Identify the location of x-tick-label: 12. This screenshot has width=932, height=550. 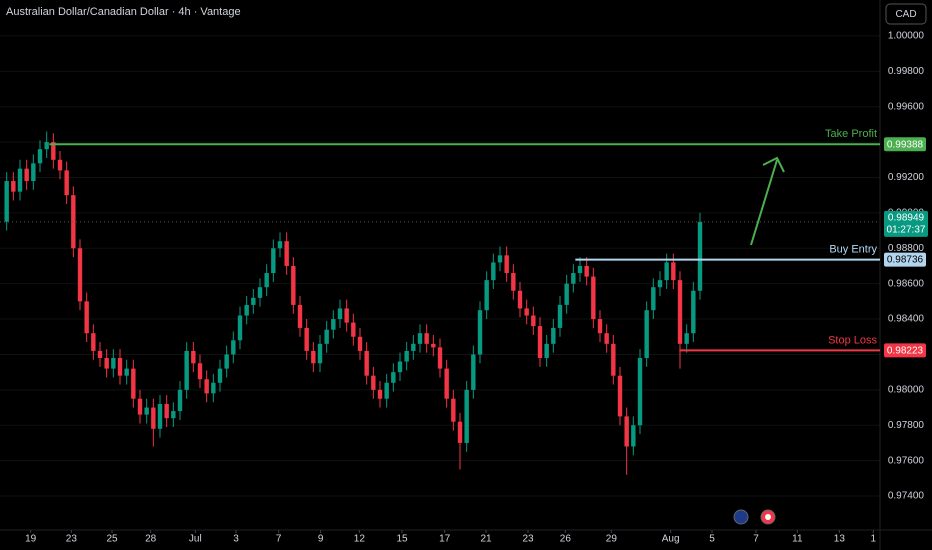
(360, 539).